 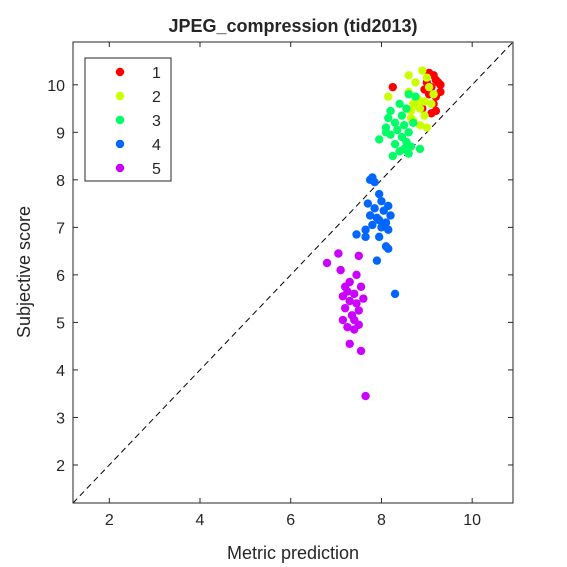 I want to click on y-tick-label: 5, so click(x=60, y=323).